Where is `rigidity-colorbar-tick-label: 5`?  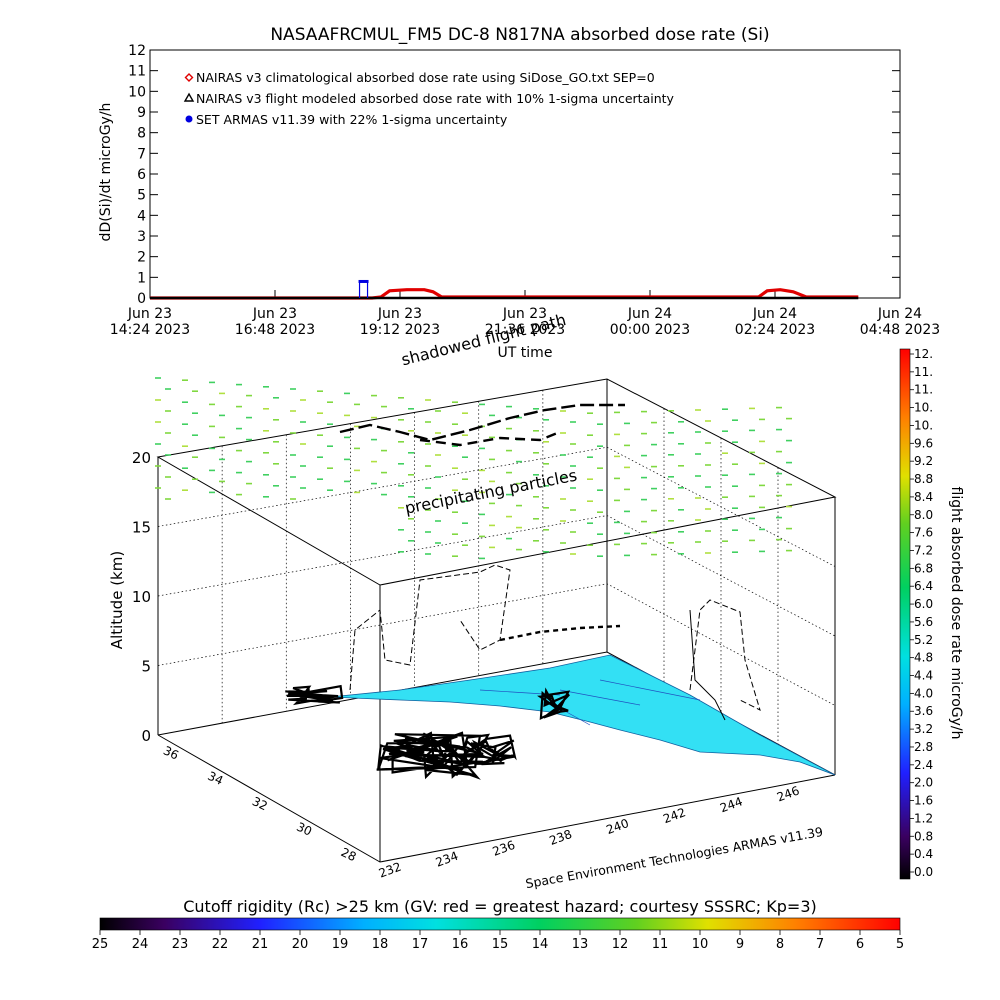 rigidity-colorbar-tick-label: 5 is located at coordinates (900, 944).